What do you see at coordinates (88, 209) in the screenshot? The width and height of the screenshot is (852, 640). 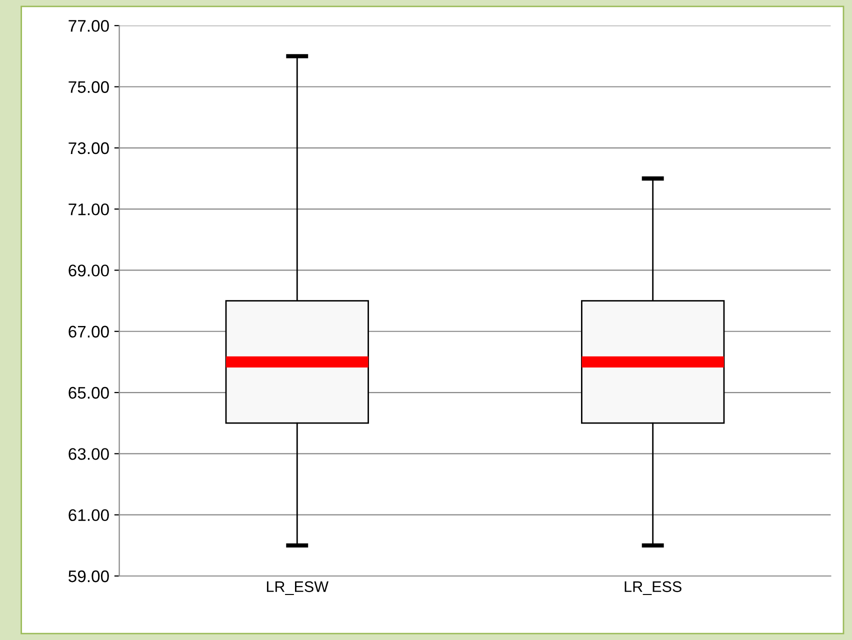 I see `y-tick-label: 71.00` at bounding box center [88, 209].